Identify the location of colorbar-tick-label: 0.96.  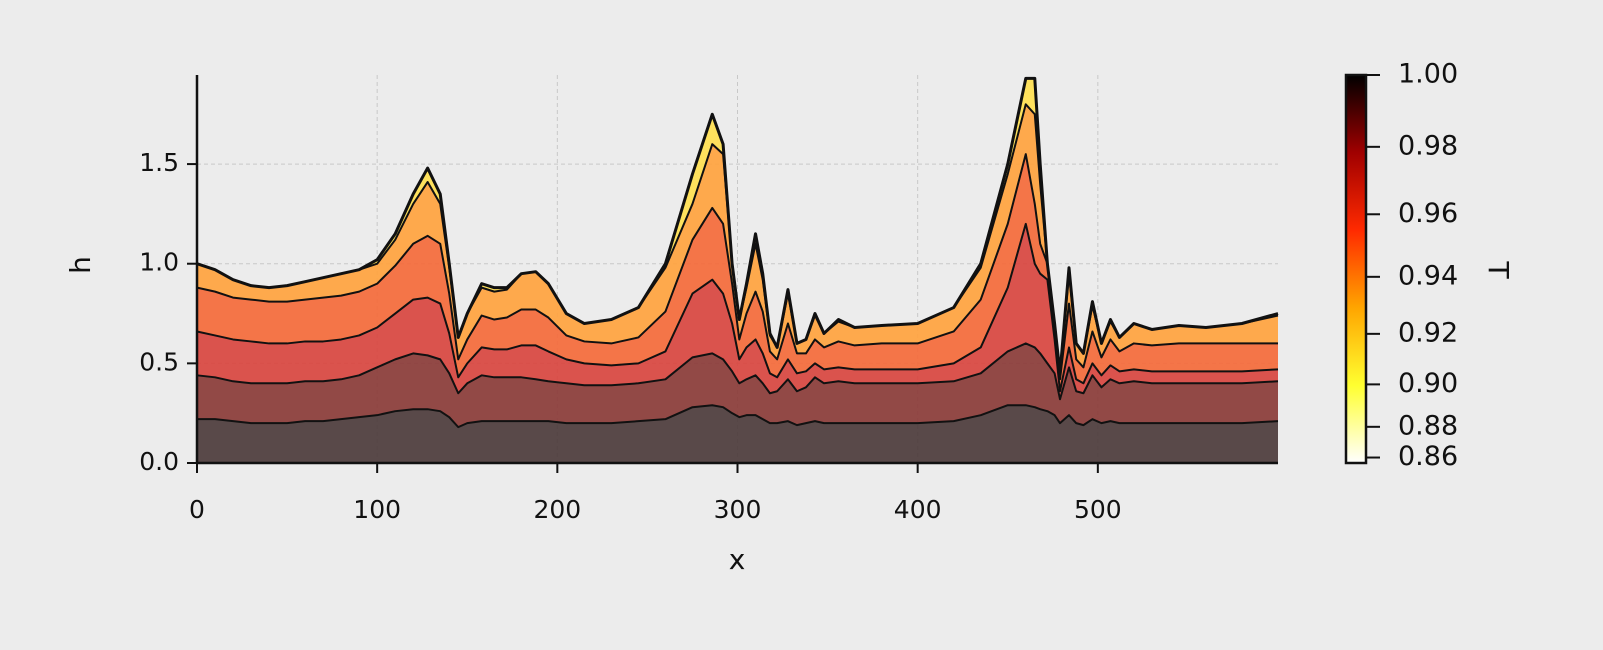
(1428, 213).